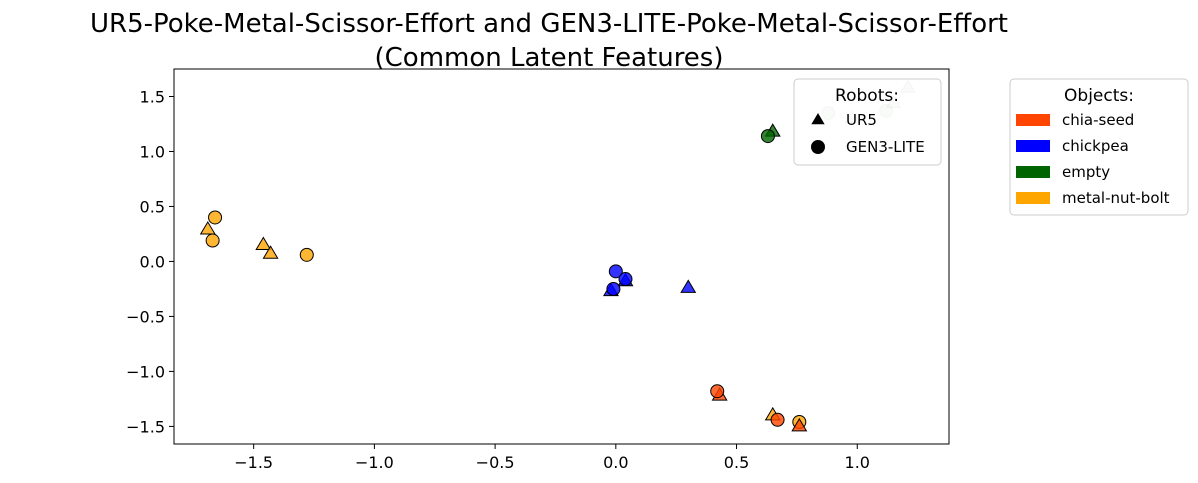  I want to click on objects-legend-box, so click(1099, 147).